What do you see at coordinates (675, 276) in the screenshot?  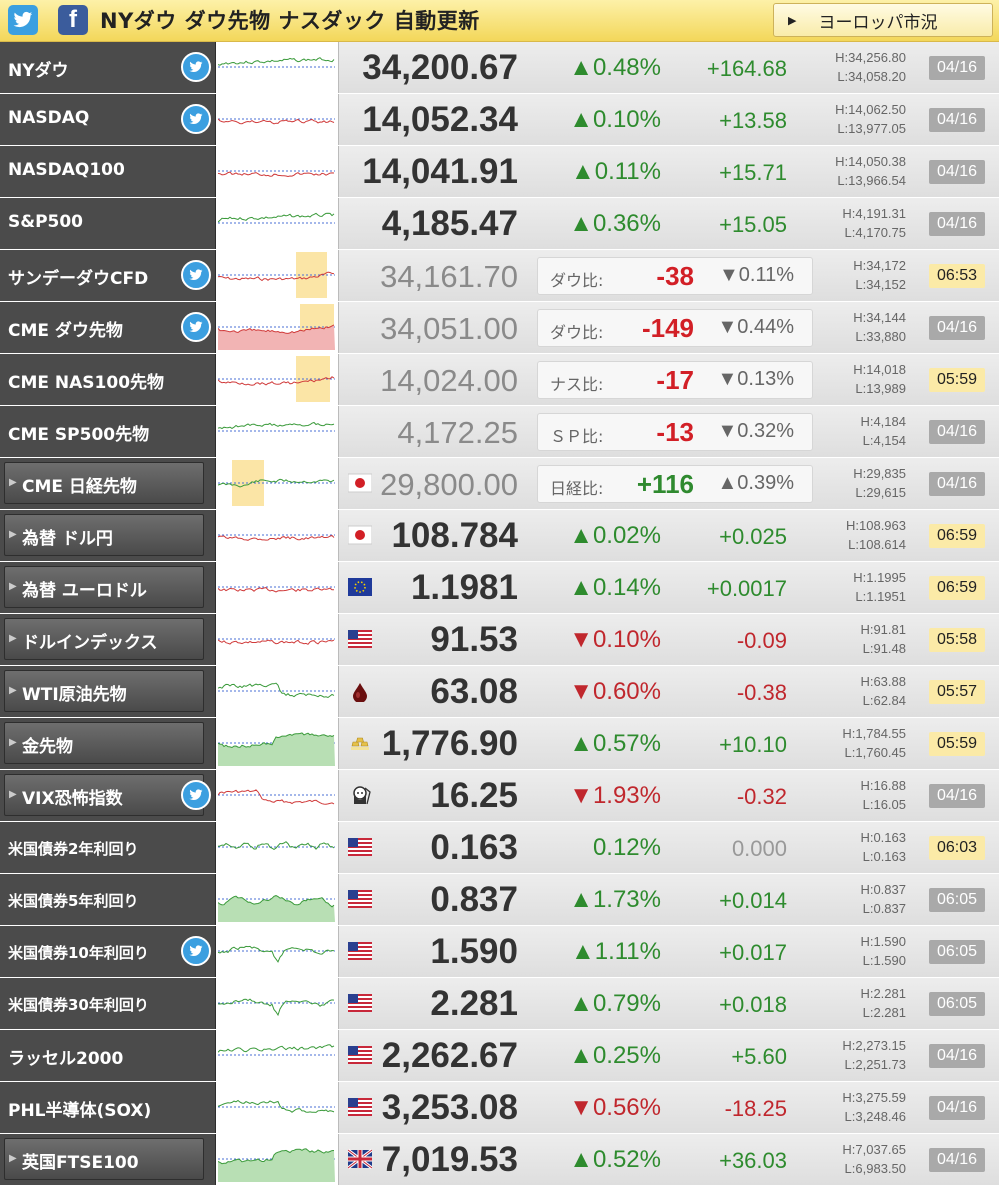 I see `comparison-value: -38` at bounding box center [675, 276].